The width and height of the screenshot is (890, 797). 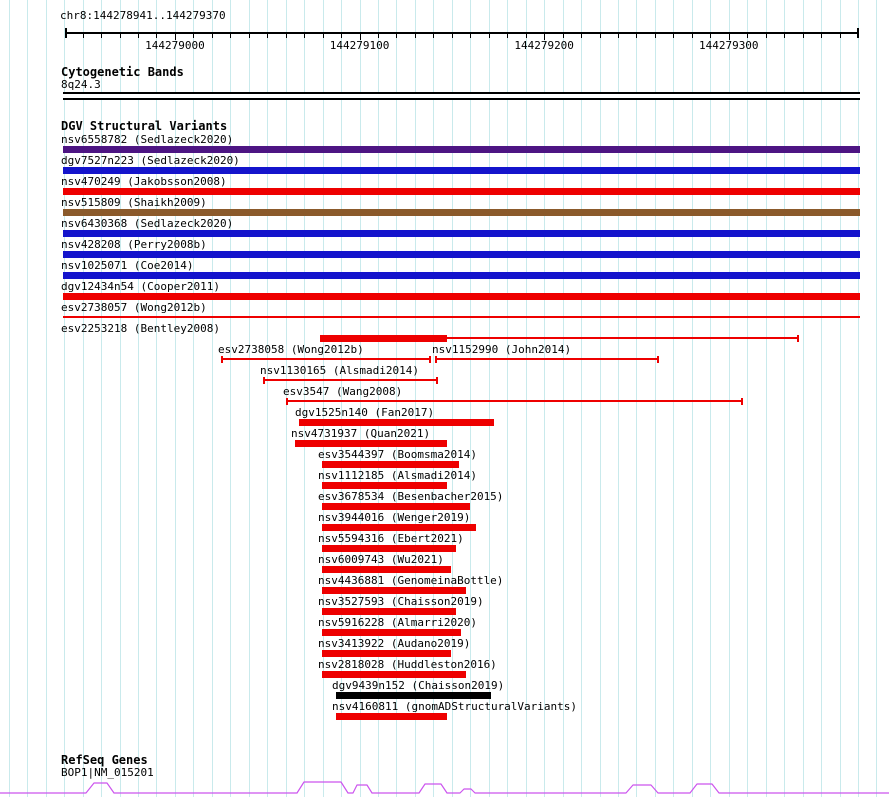 What do you see at coordinates (339, 370) in the screenshot?
I see `variant-label: nsv1130165 (Alsmadi2014)` at bounding box center [339, 370].